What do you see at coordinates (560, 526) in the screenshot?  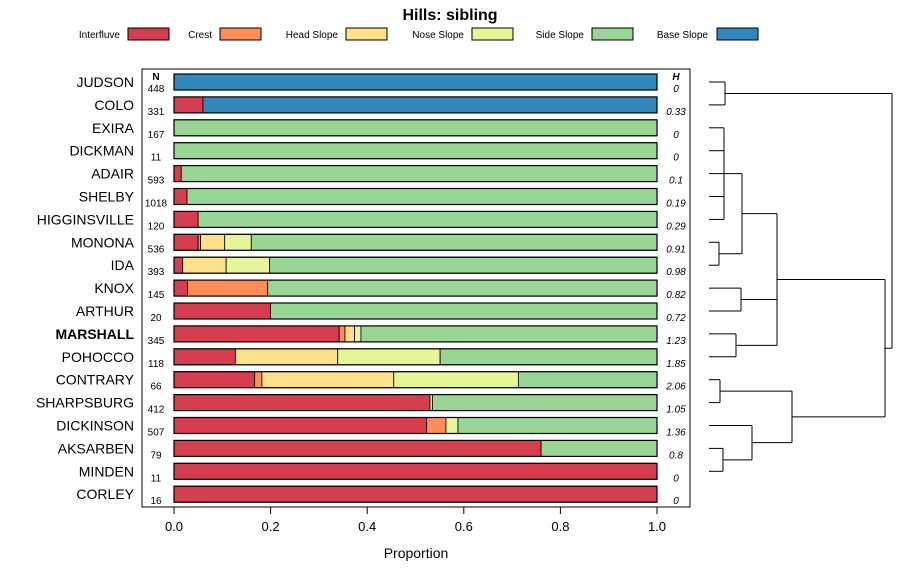 I see `x-tick-label: 0.8` at bounding box center [560, 526].